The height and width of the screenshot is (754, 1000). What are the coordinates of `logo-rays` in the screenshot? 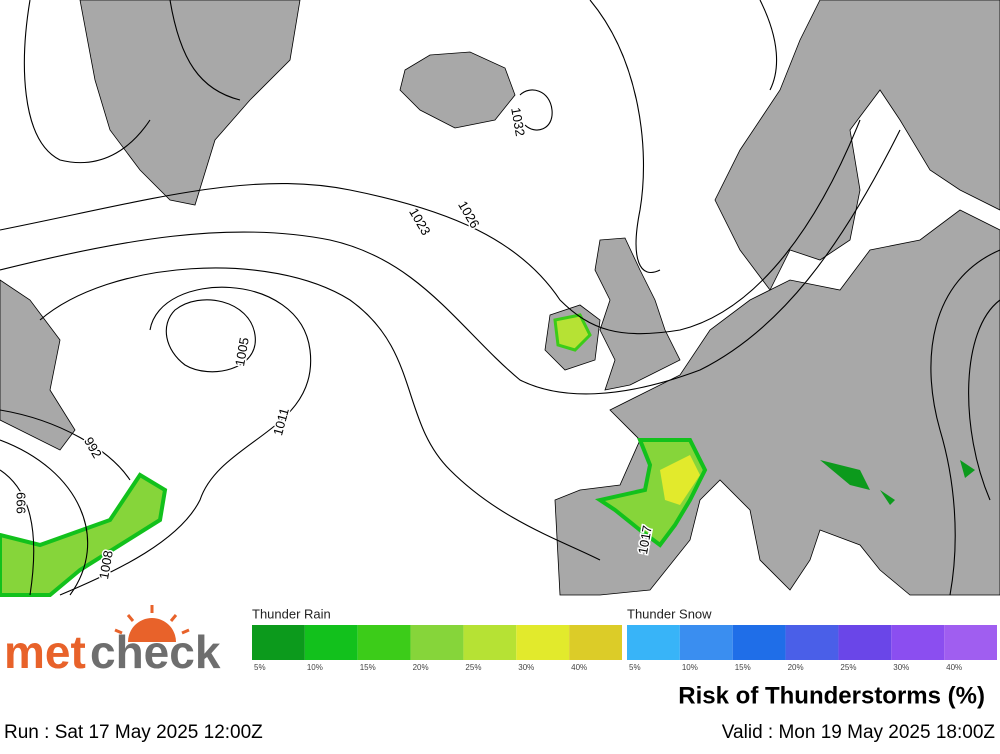 It's located at (152, 620).